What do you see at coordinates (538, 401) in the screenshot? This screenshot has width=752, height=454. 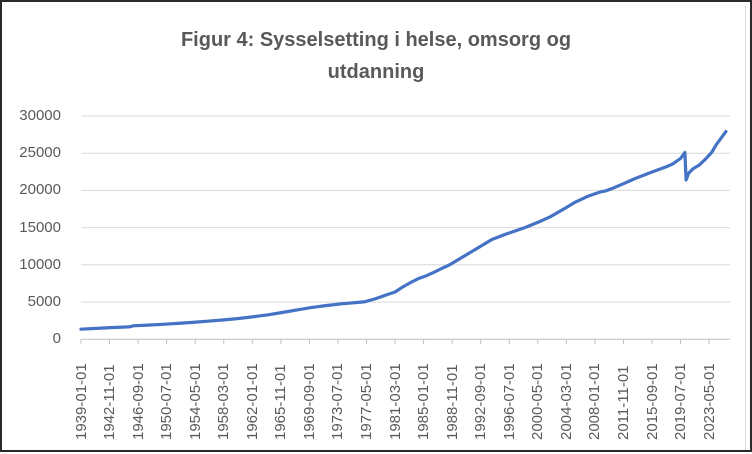 I see `x-axis-label: 2000-05-01` at bounding box center [538, 401].